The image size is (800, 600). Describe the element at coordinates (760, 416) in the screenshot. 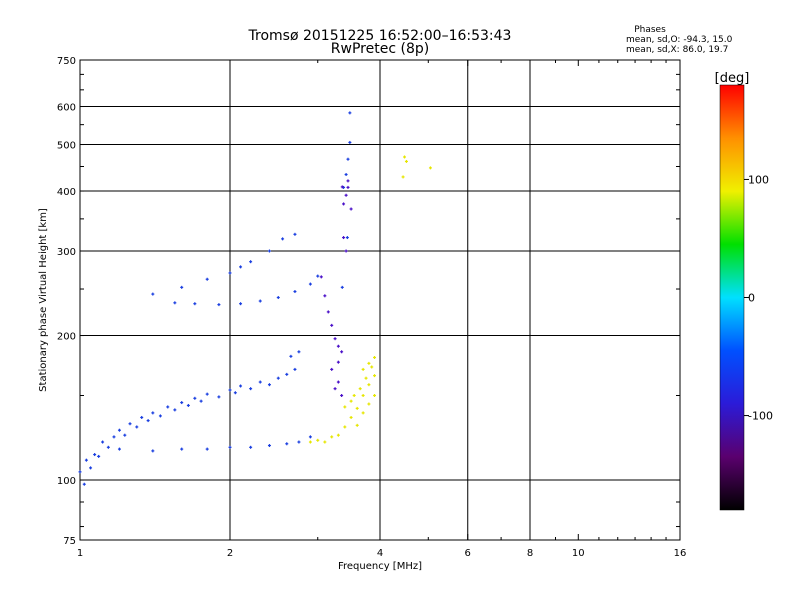

I see `colorbar-tick-label: -100` at that location.